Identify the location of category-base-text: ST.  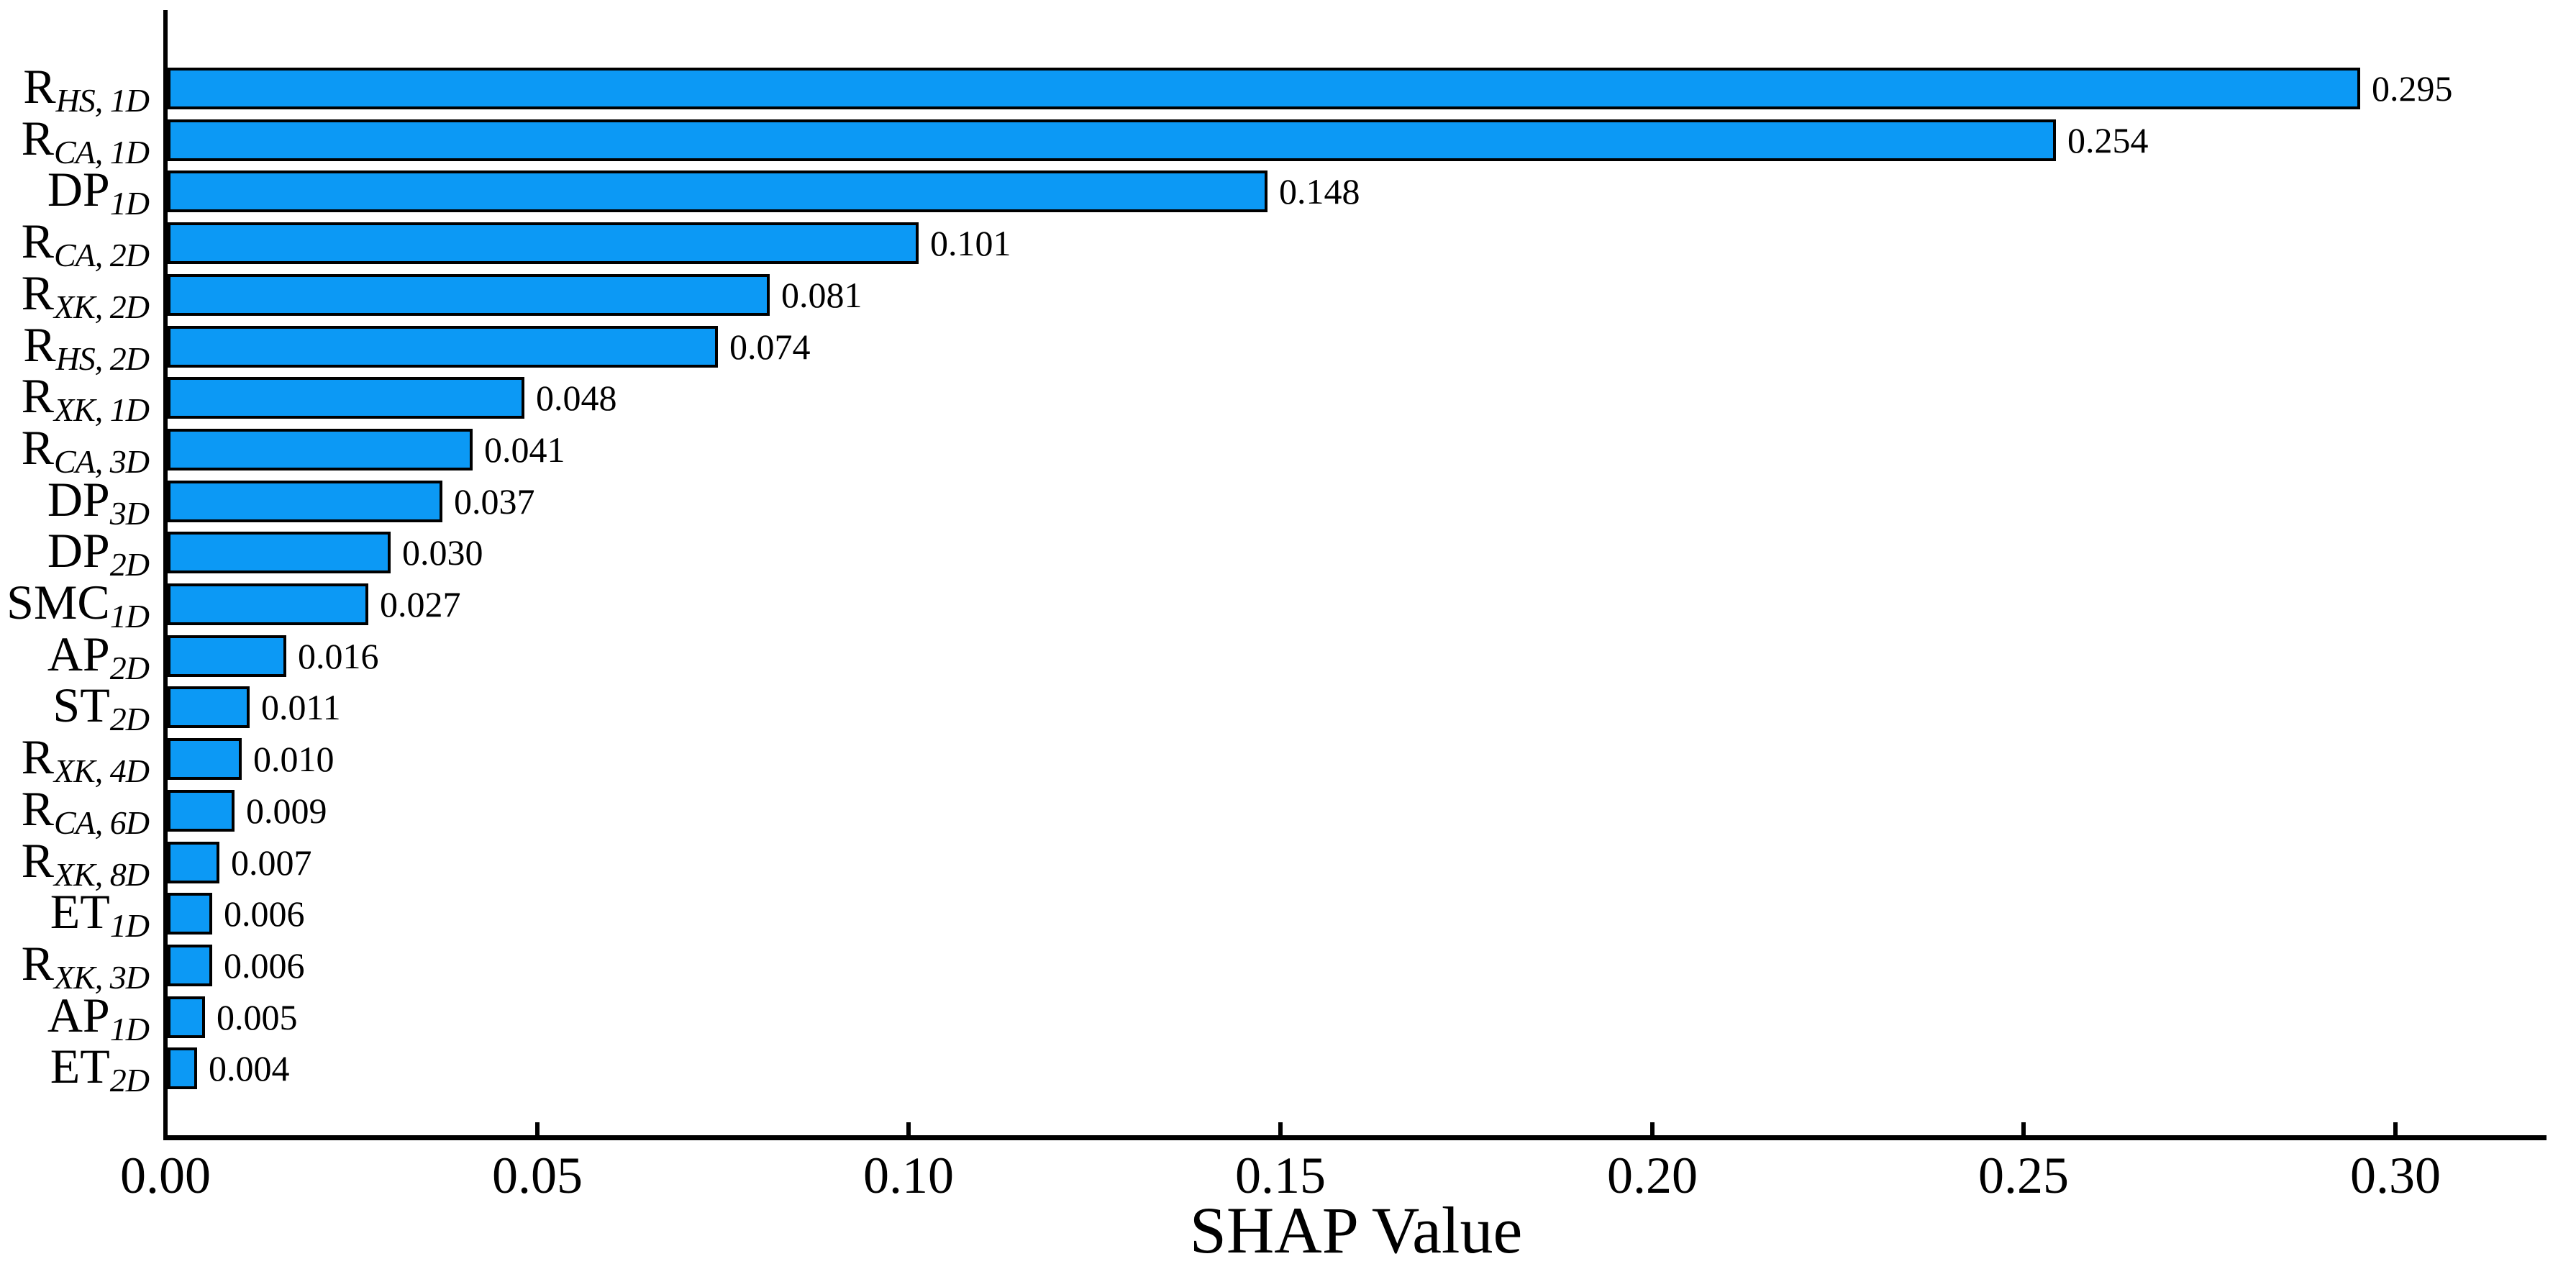
(82, 705).